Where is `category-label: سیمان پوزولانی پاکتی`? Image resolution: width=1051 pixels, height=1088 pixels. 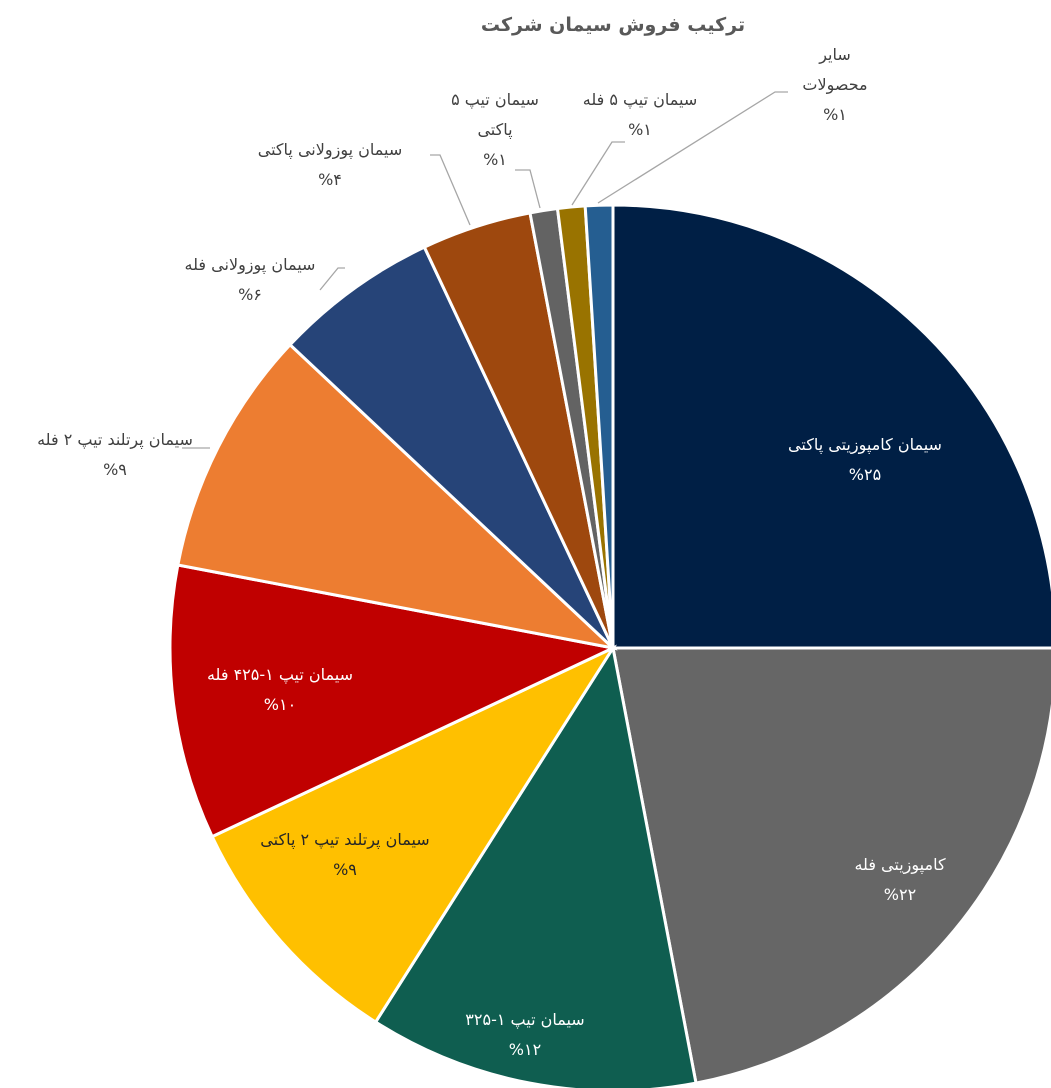
category-label: سیمان پوزولانی پاکتی is located at coordinates (330, 149).